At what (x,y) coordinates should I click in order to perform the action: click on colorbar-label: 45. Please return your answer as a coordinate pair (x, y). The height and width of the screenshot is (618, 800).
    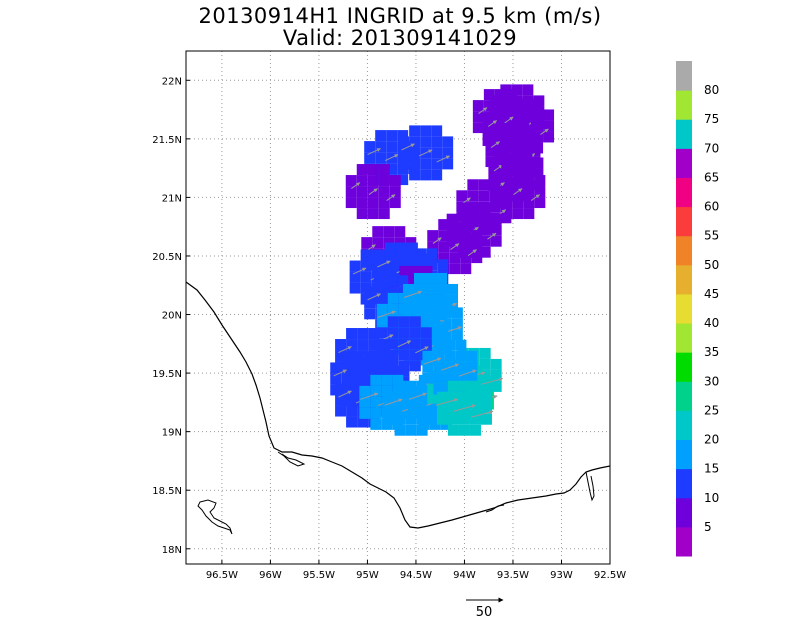
    Looking at the image, I should click on (711, 294).